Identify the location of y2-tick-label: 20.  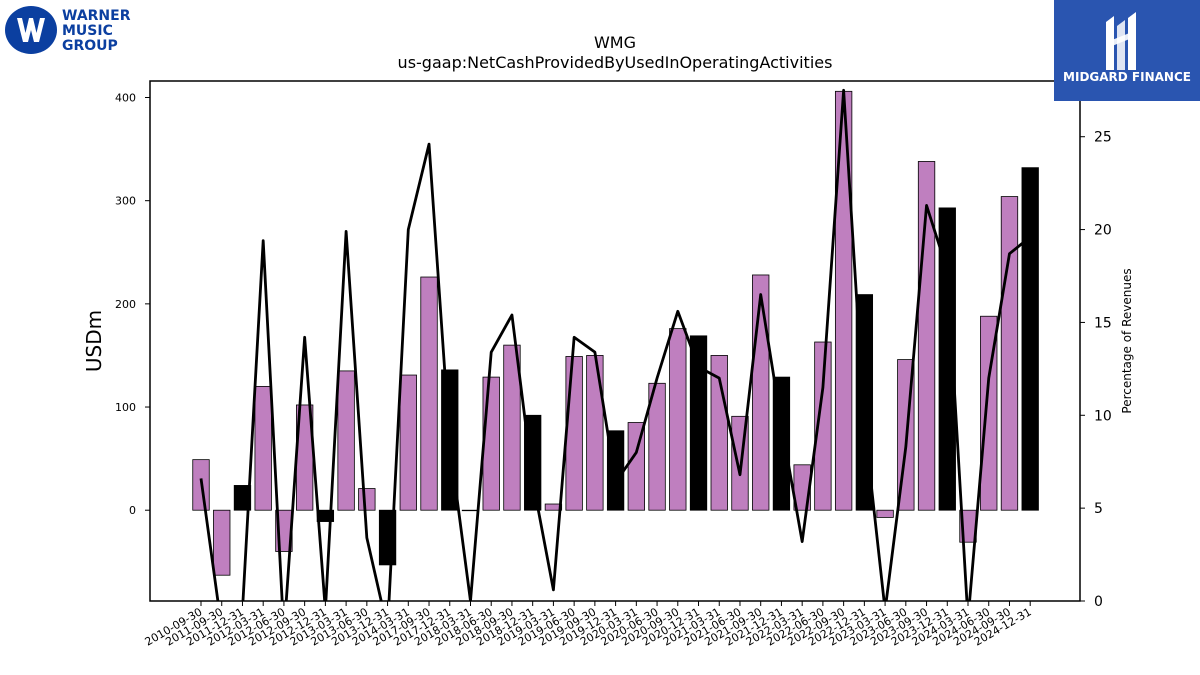
(1103, 231).